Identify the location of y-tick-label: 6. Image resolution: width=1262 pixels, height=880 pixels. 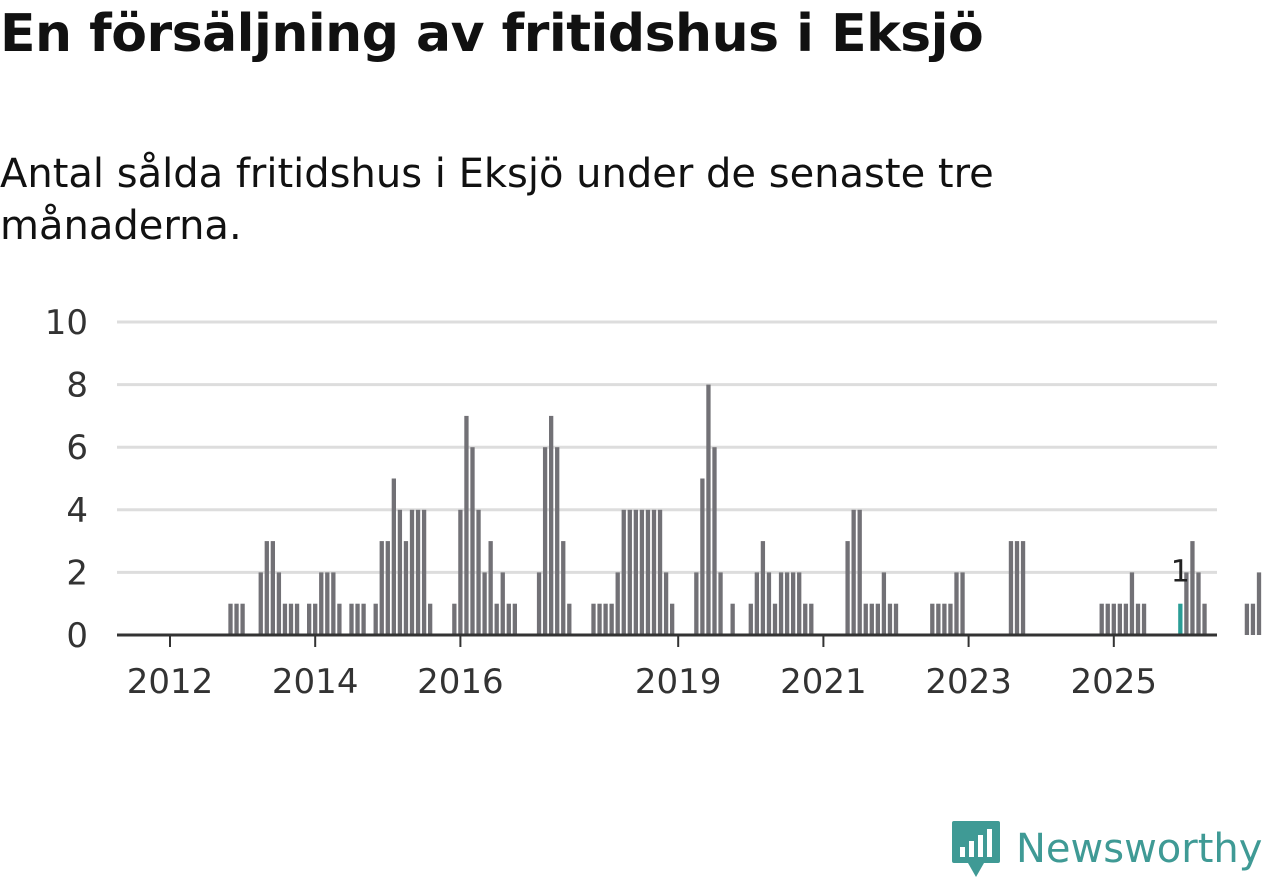
(77, 448).